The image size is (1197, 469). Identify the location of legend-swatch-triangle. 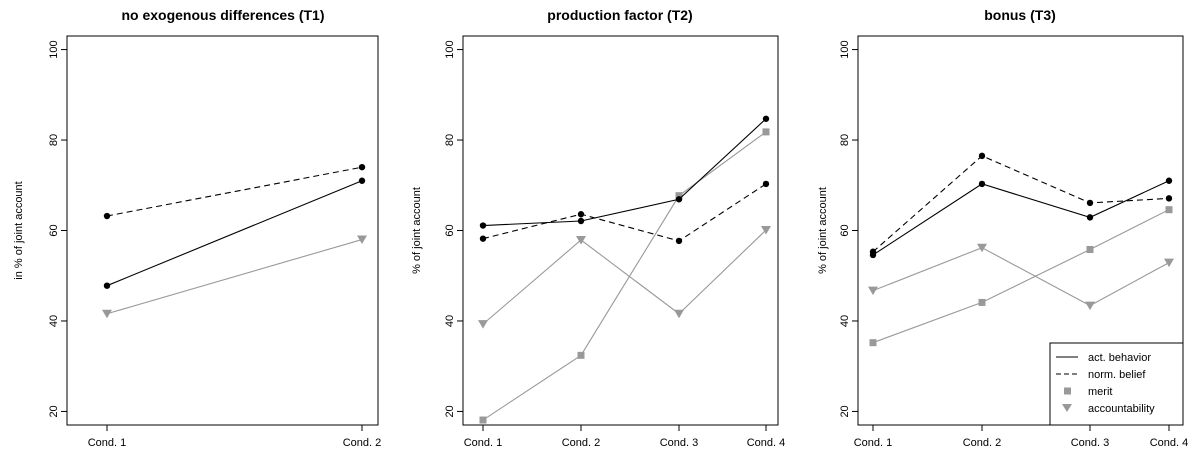
(1067, 408).